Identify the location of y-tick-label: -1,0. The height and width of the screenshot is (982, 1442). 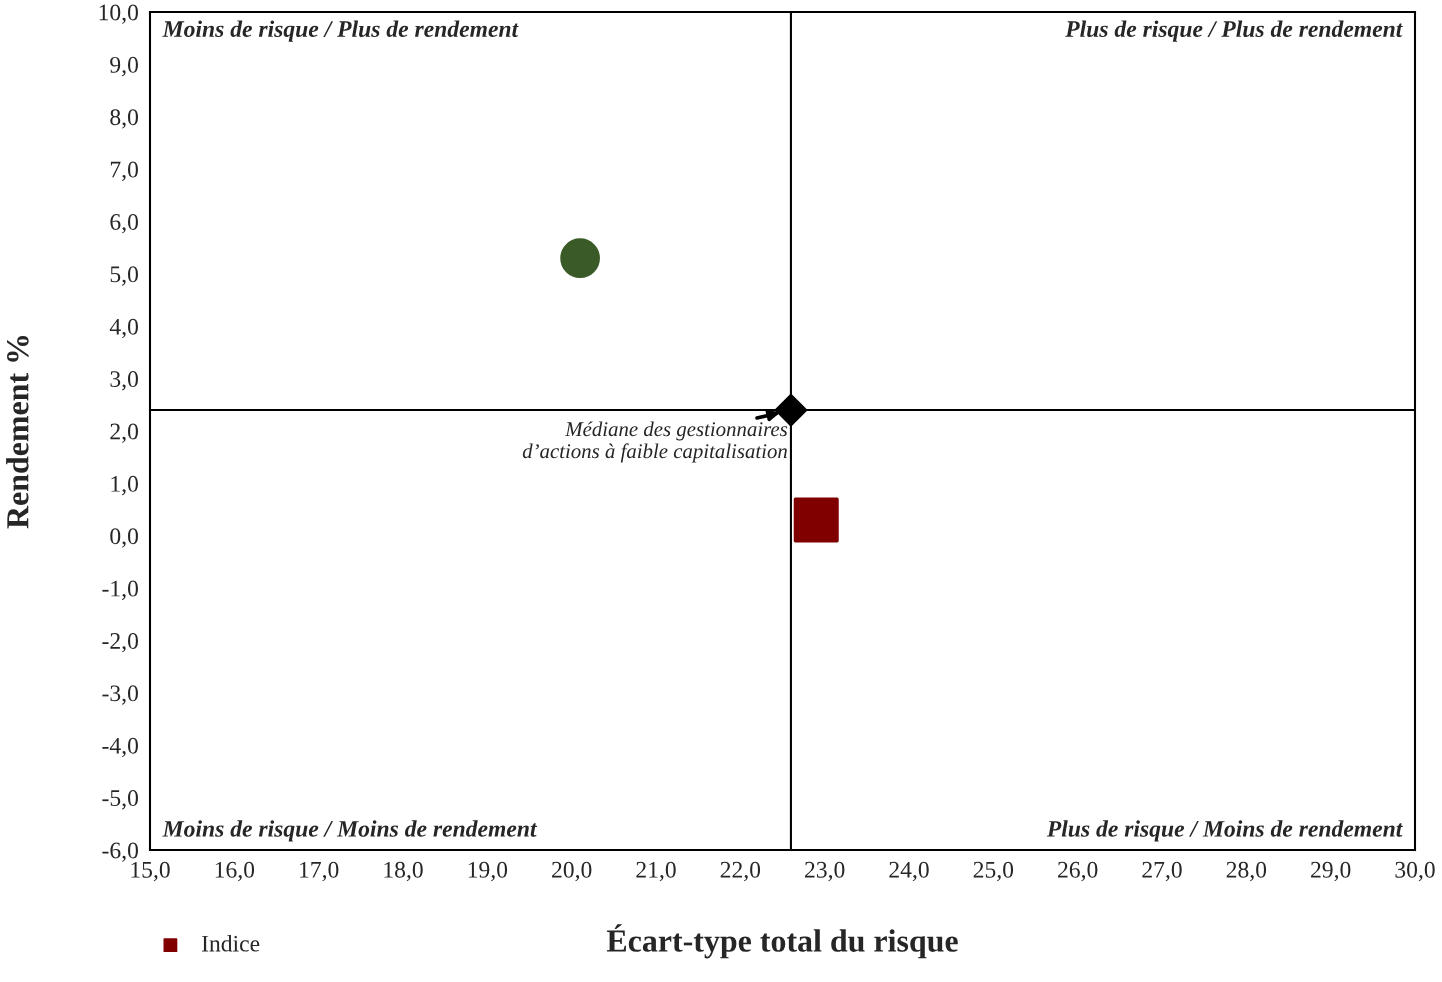
(120, 590).